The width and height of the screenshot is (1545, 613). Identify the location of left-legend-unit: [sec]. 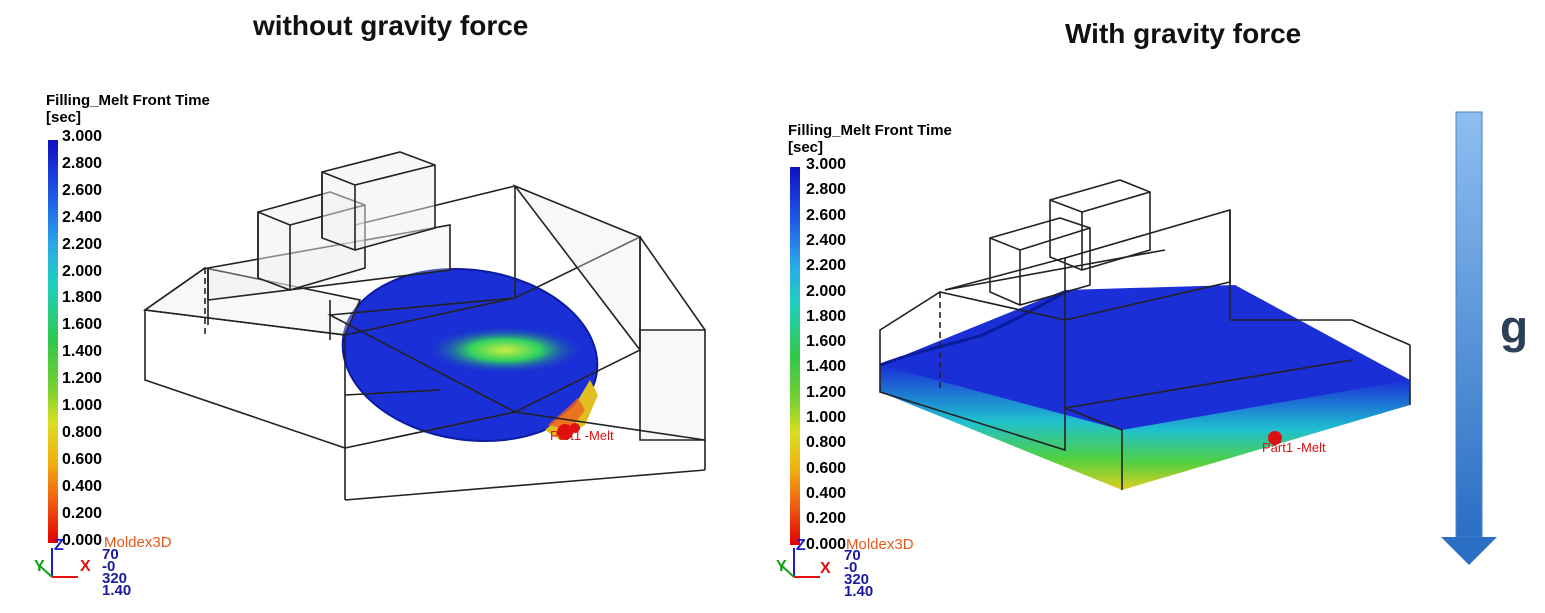
(64, 117).